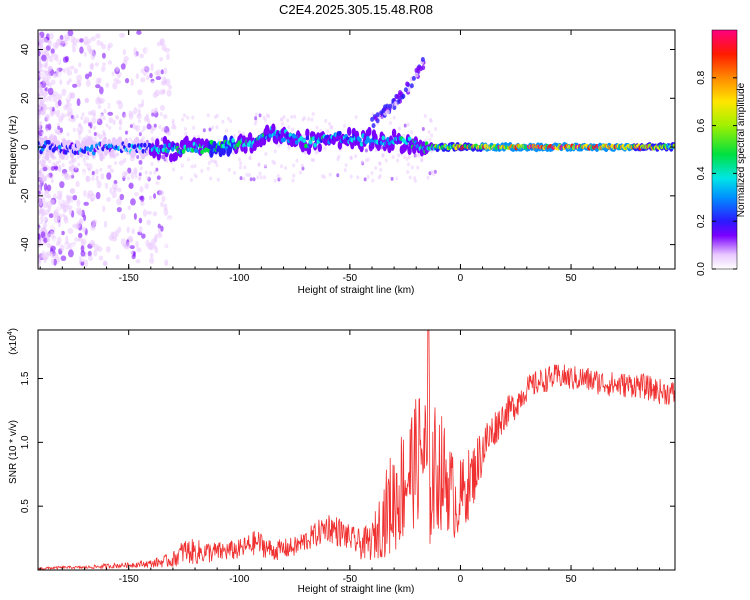 The image size is (750, 600). What do you see at coordinates (461, 579) in the screenshot?
I see `snr-xtick-label: 0` at bounding box center [461, 579].